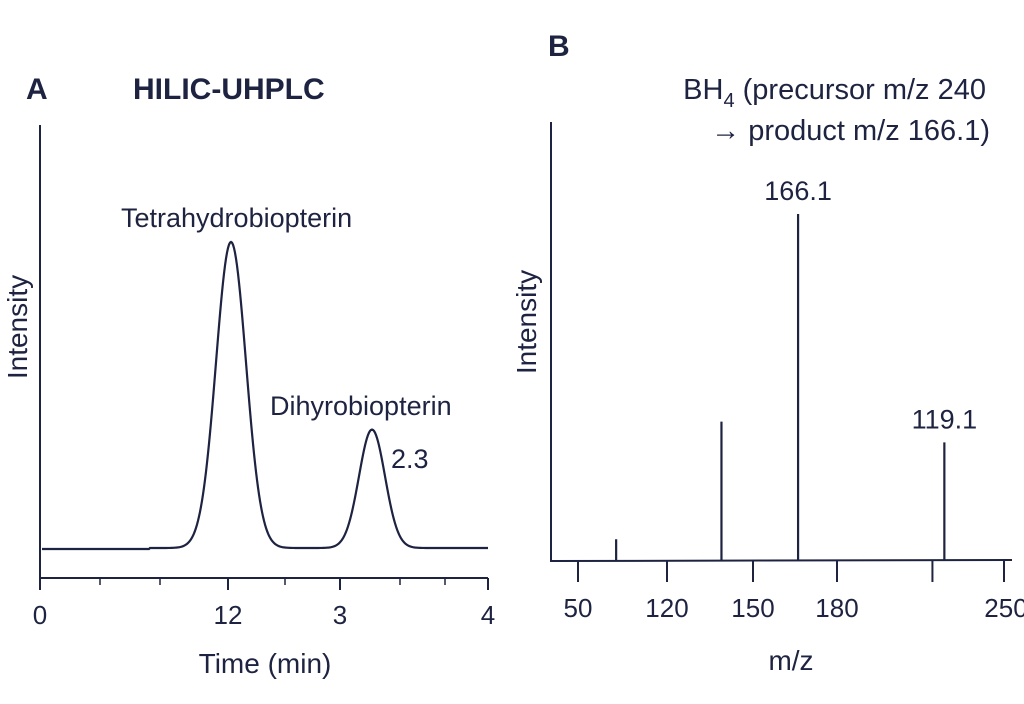 This screenshot has height=704, width=1024. What do you see at coordinates (836, 608) in the screenshot?
I see `panel-b-tick-label: 180` at bounding box center [836, 608].